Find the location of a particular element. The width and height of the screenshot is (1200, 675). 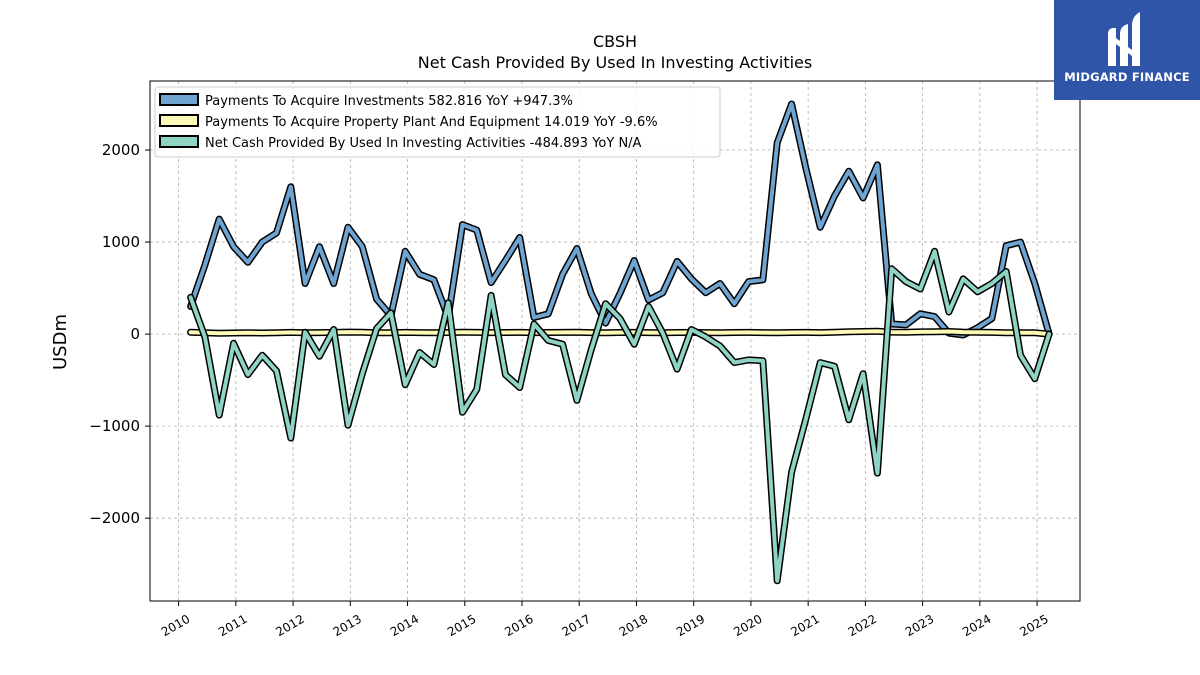

x-tick-label: 2020 is located at coordinates (747, 625).